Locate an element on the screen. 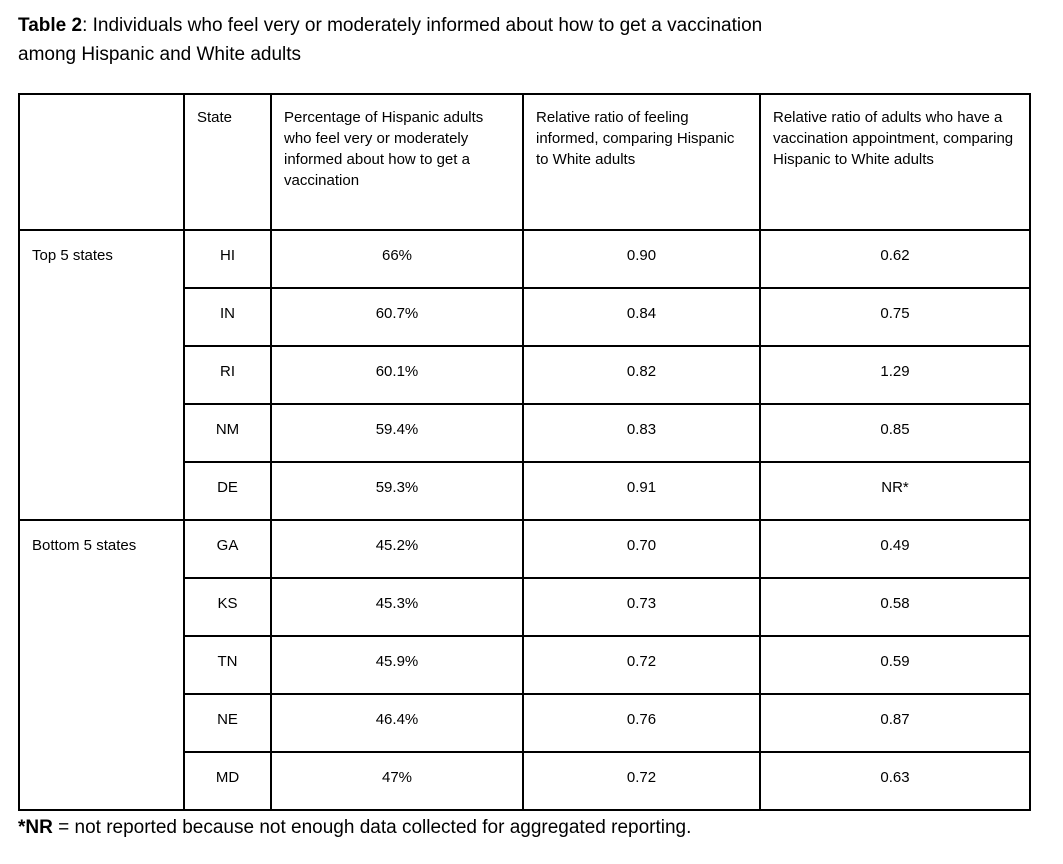 The width and height of the screenshot is (1063, 864). table-row: KS 45.3% 0.73 0.58 is located at coordinates (525, 607).